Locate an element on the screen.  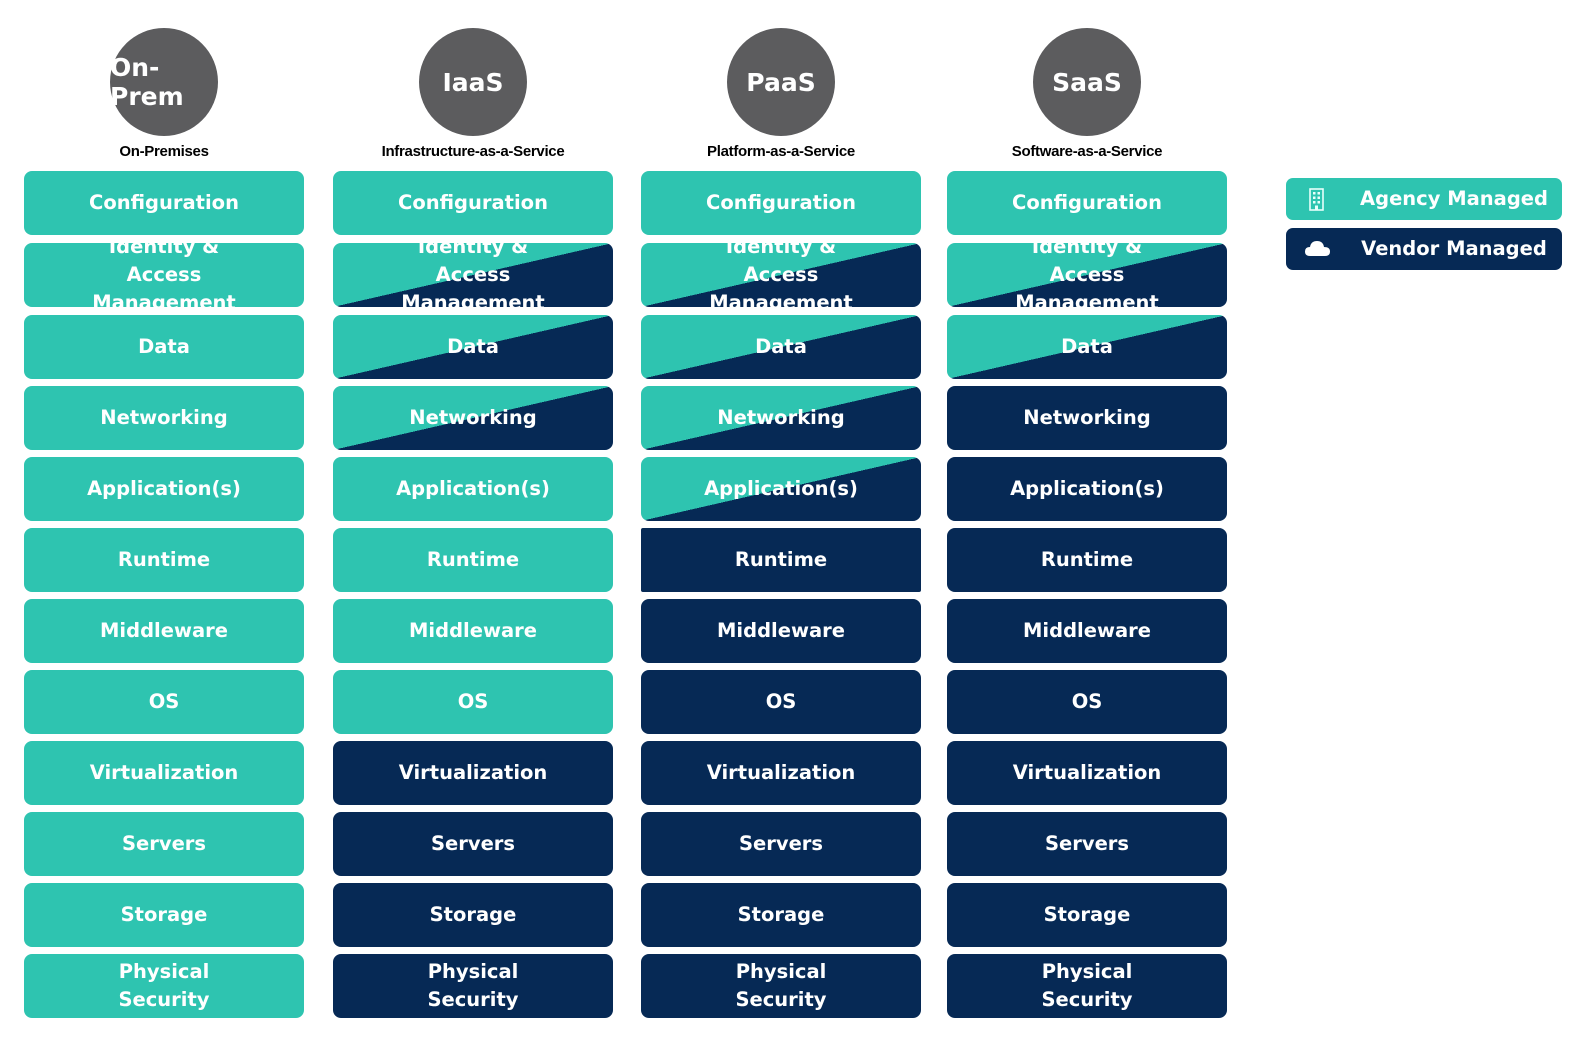
legend-agency-managed: Agency Managed is located at coordinates (1424, 199).